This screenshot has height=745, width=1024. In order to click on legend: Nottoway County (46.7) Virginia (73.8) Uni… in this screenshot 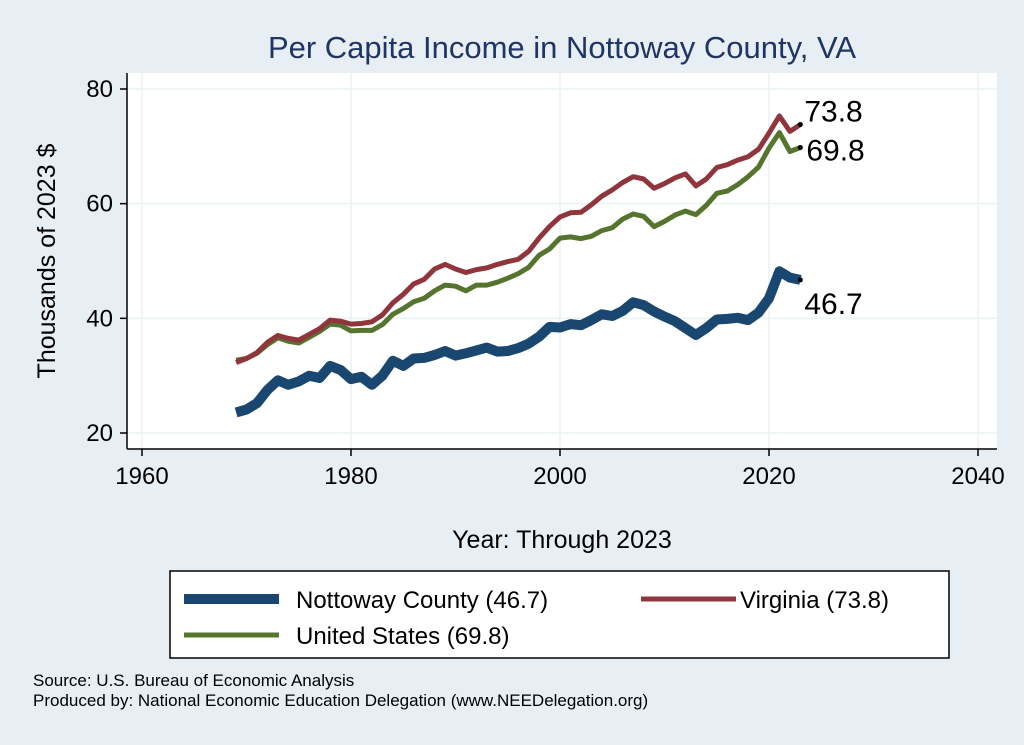, I will do `click(536, 618)`.